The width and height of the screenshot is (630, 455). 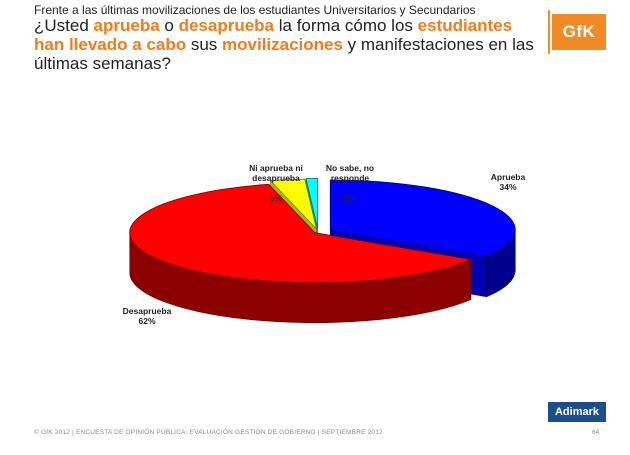 I want to click on pie-slice-no-sabe-no-responde, so click(x=312, y=203).